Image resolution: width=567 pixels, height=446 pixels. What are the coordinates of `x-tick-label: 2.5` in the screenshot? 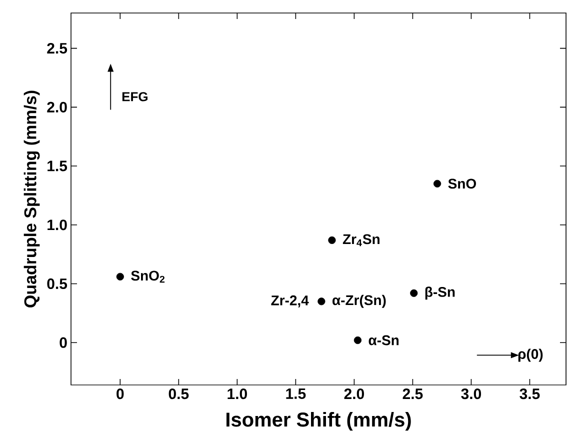 It's located at (412, 394).